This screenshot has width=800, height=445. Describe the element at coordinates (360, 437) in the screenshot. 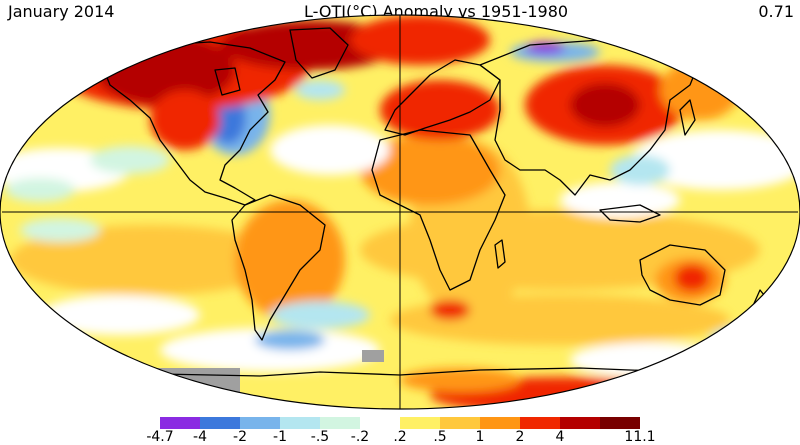

I see `legend-tick-label: -.2` at that location.